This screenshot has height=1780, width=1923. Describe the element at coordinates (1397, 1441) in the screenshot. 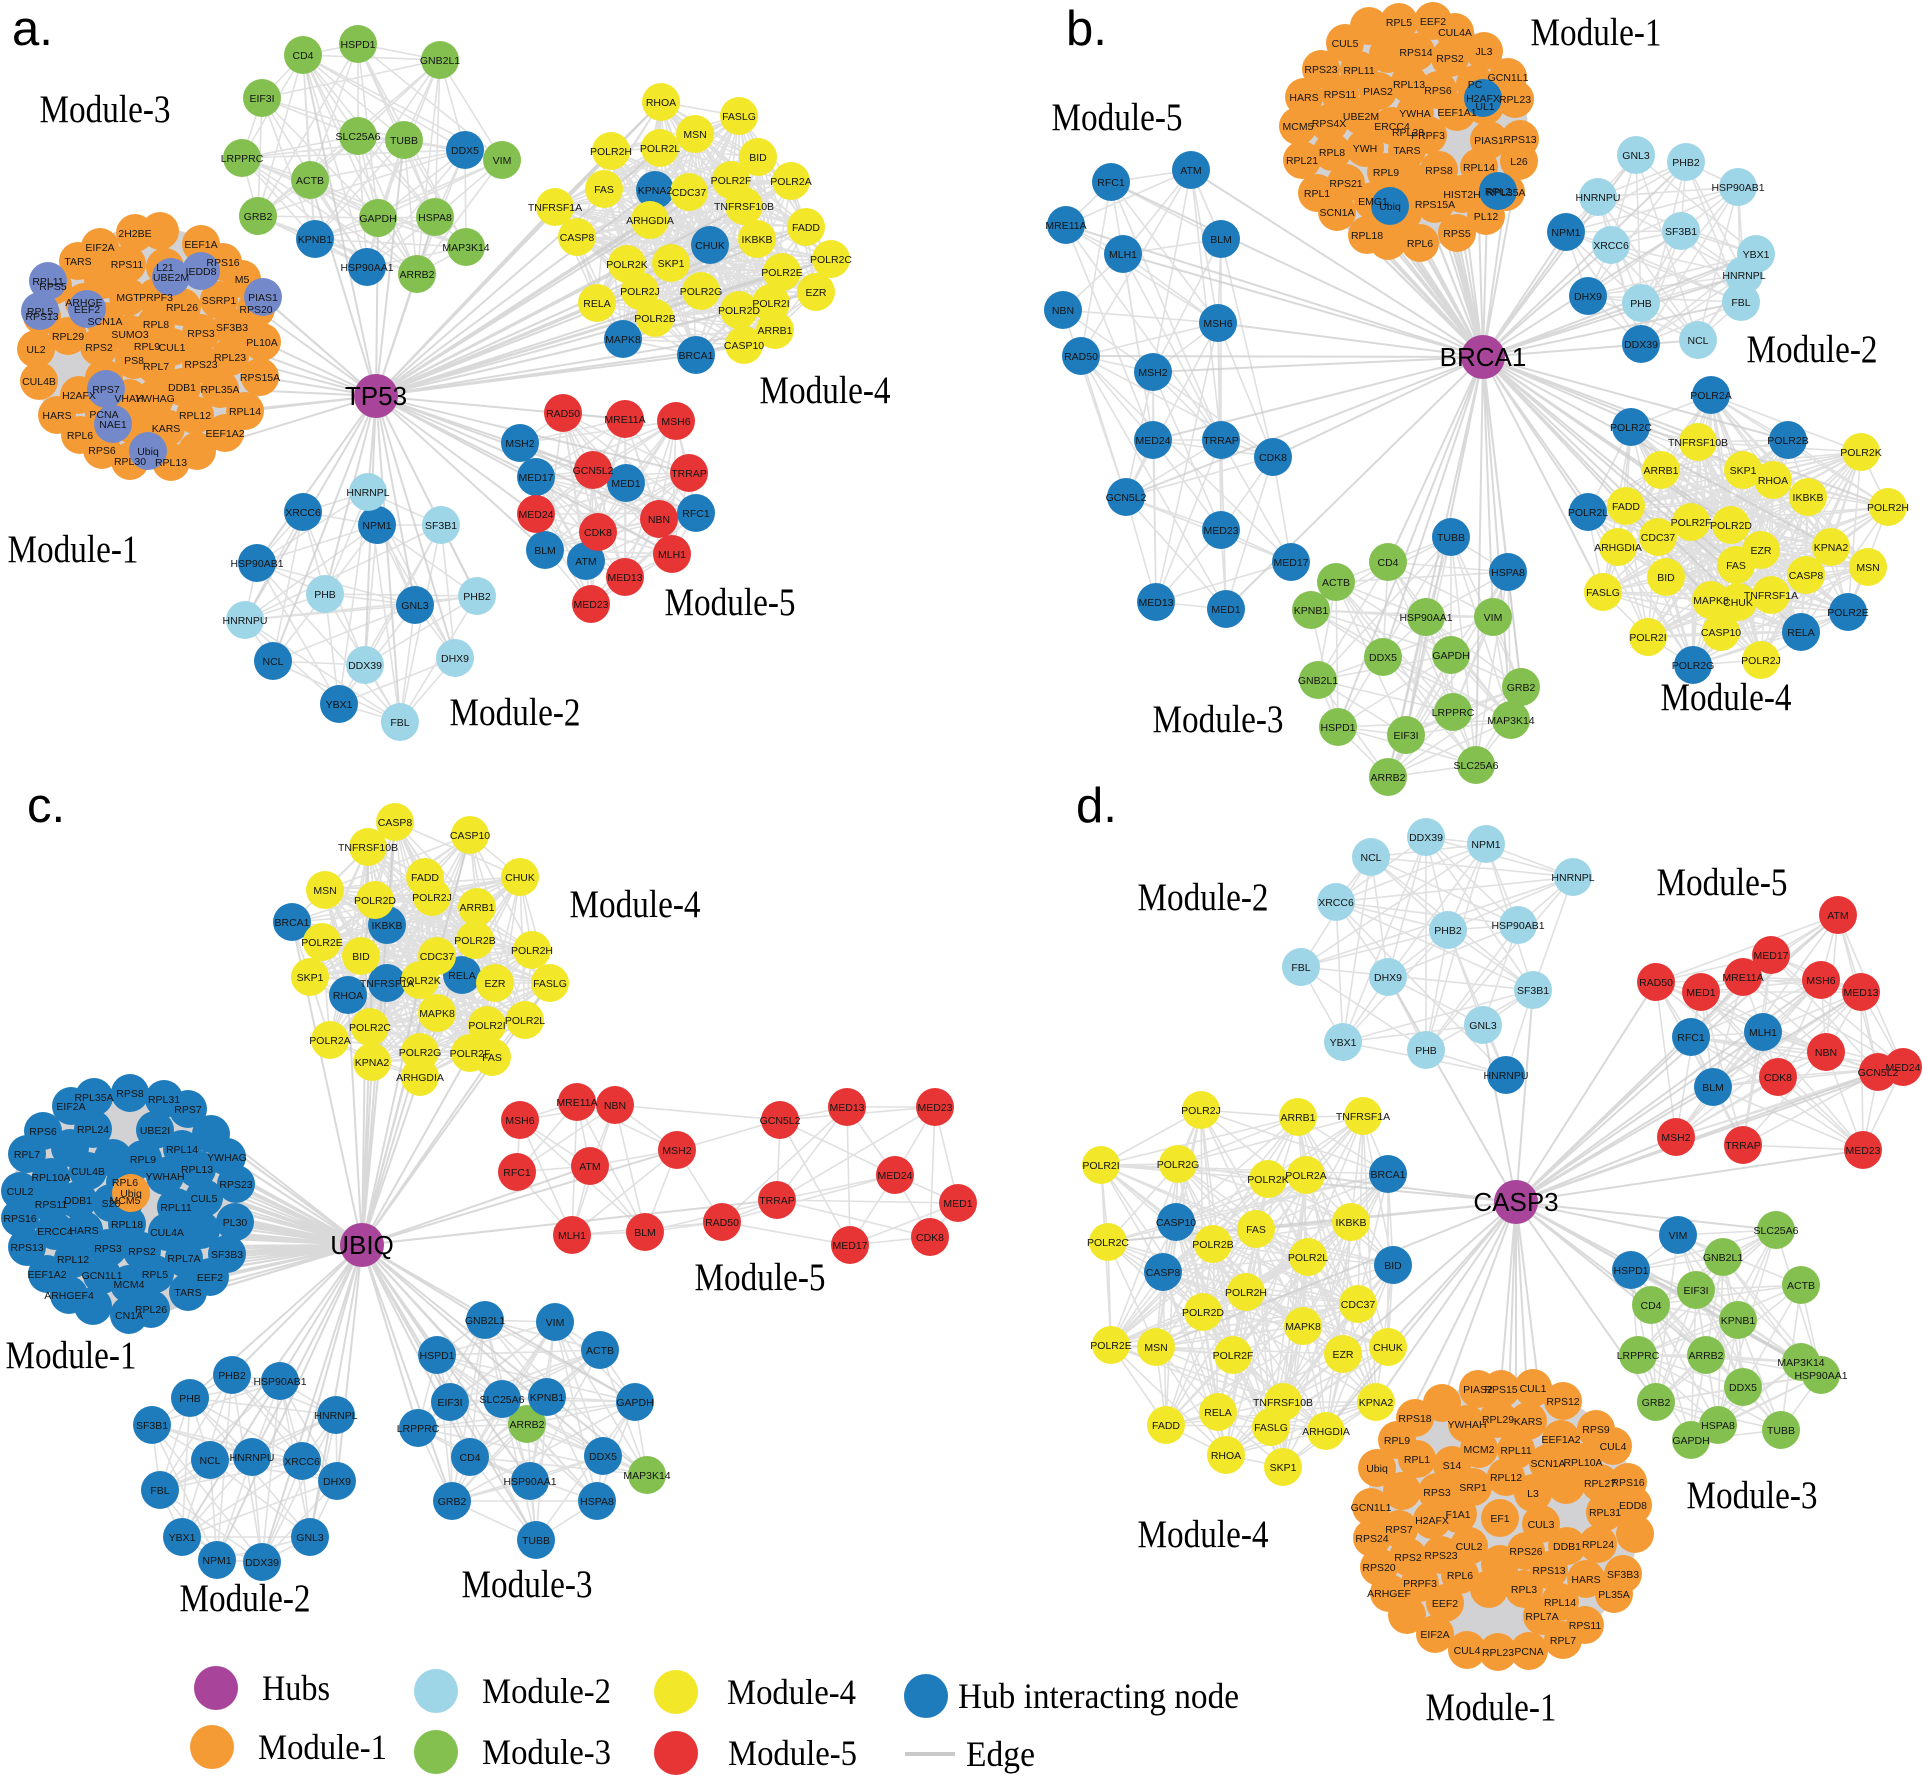

I see `svg-text: RPL9` at that location.